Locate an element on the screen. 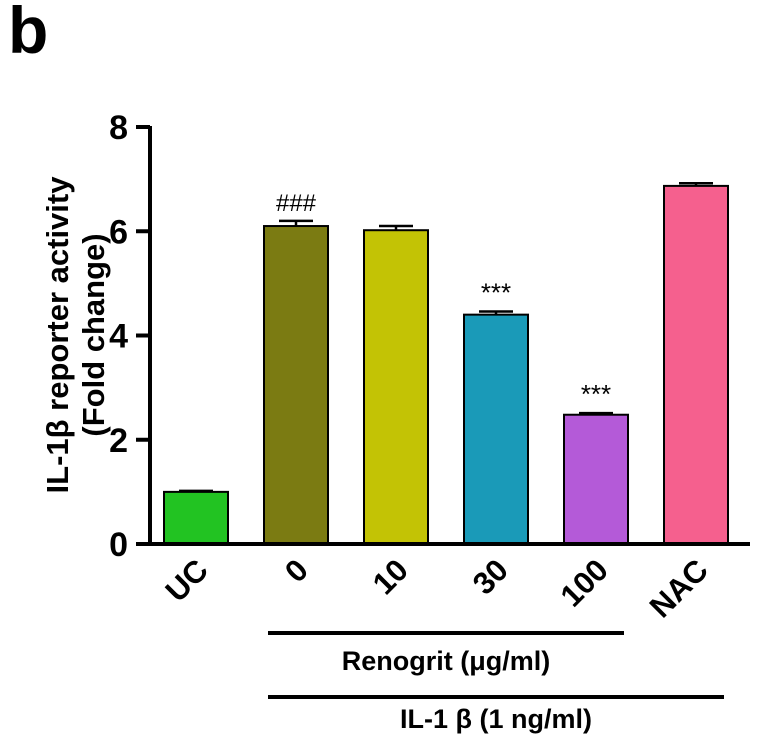 The width and height of the screenshot is (758, 735). y-tick-label: 4 is located at coordinates (118, 337).